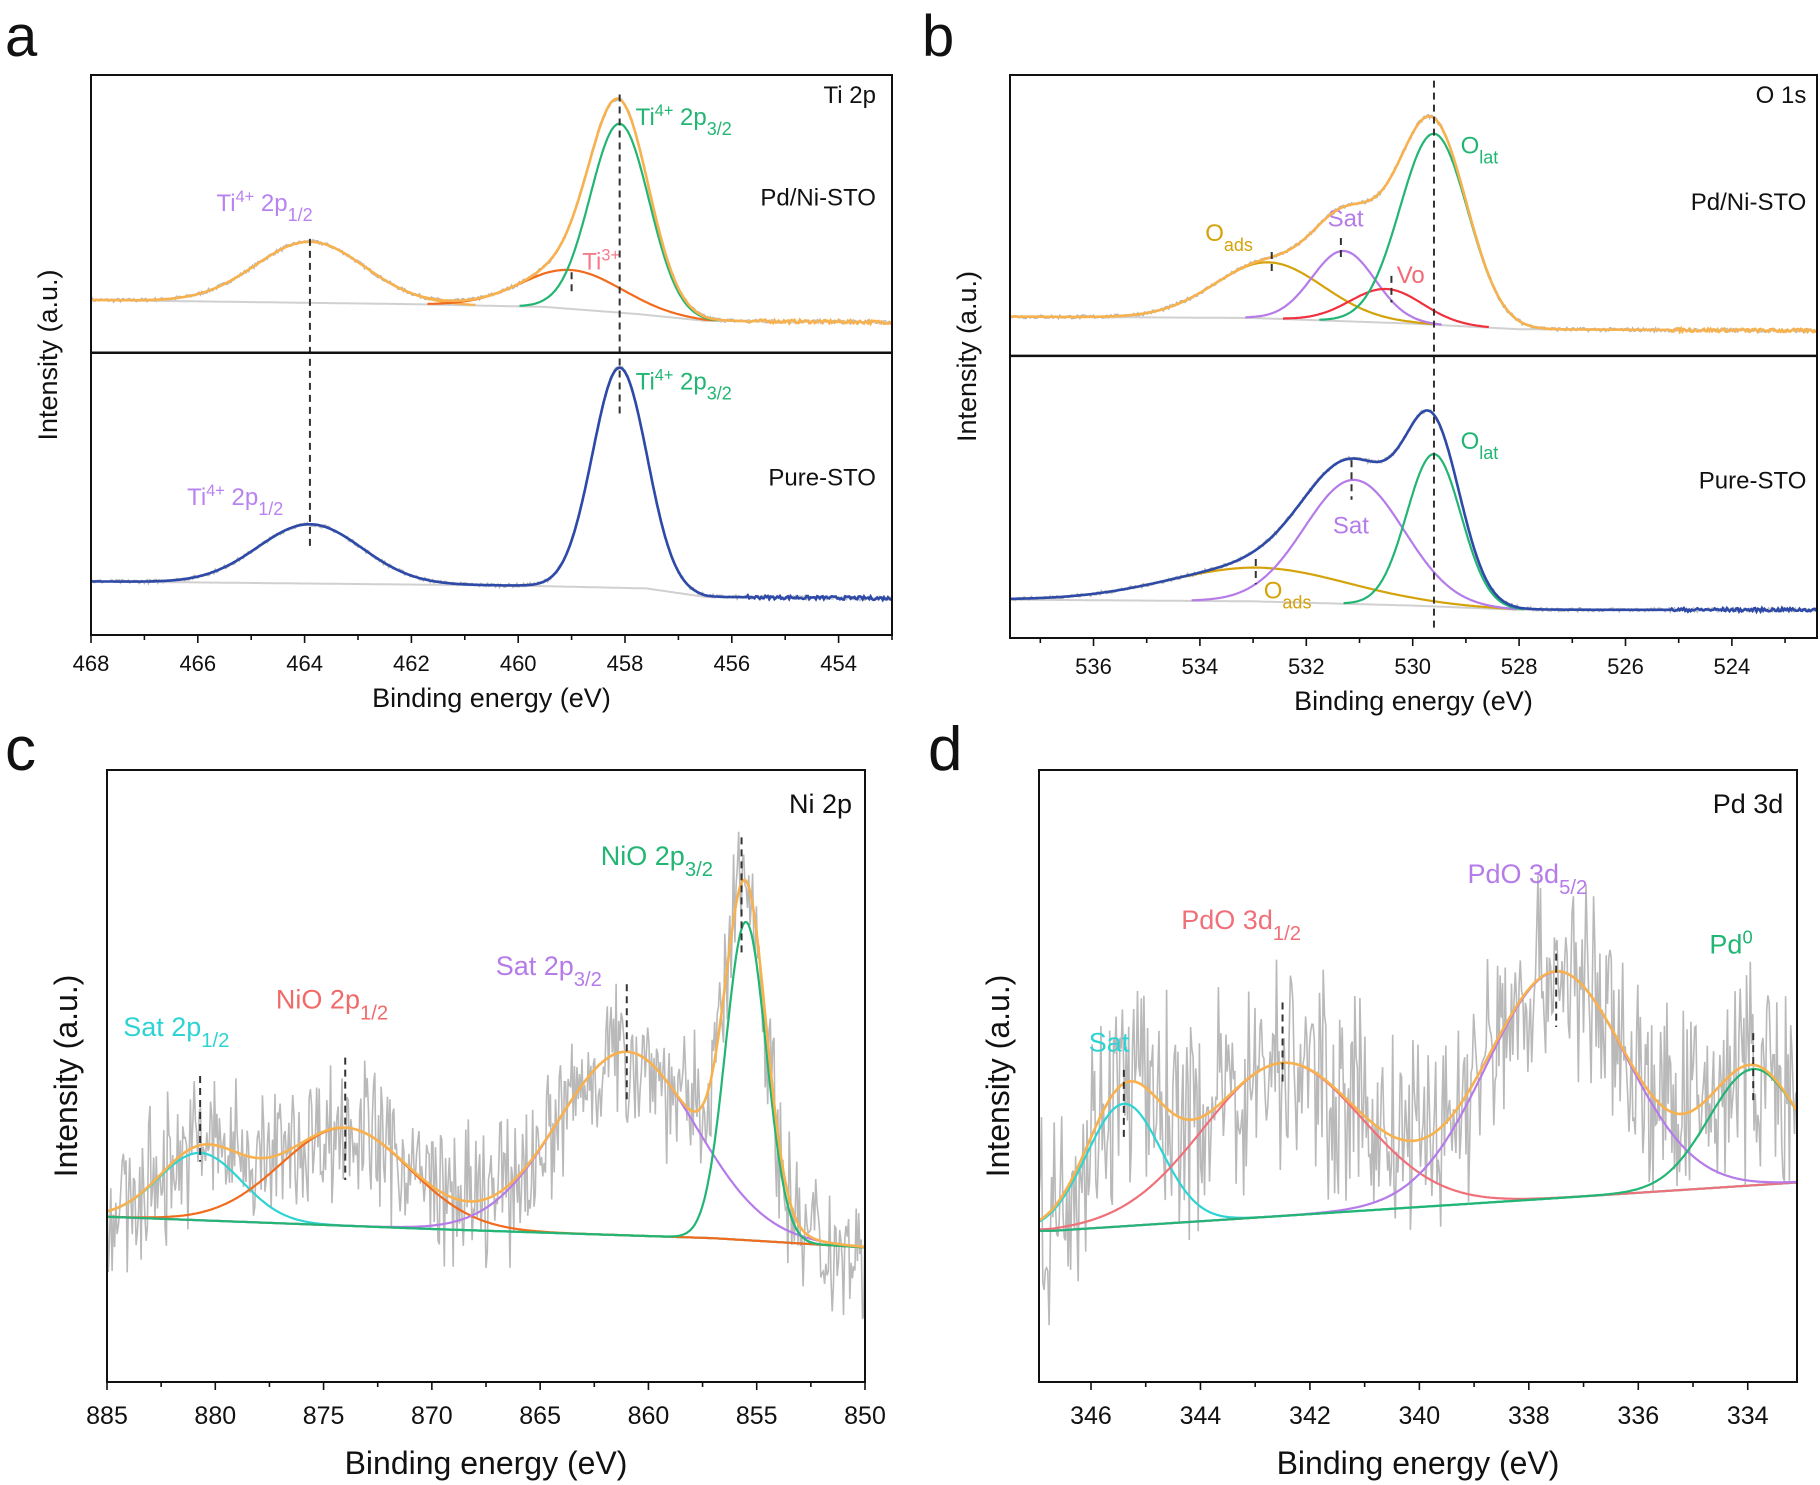  I want to click on peak-label: Ti4+ 2p1/2, so click(264, 206).